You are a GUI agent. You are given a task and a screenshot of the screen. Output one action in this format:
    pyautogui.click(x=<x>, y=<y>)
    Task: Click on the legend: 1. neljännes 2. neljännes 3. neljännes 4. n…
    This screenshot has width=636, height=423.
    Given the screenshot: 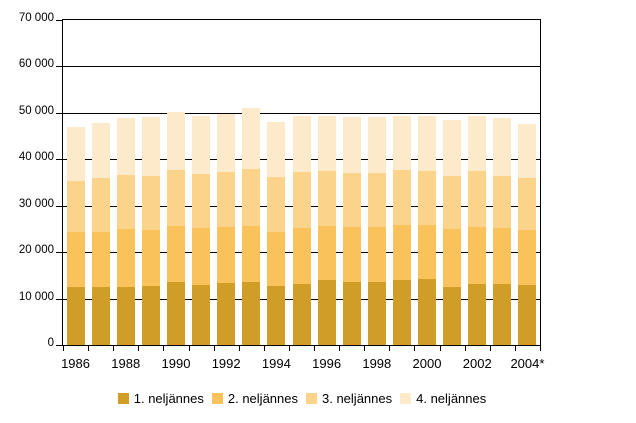 What is the action you would take?
    pyautogui.click(x=318, y=398)
    